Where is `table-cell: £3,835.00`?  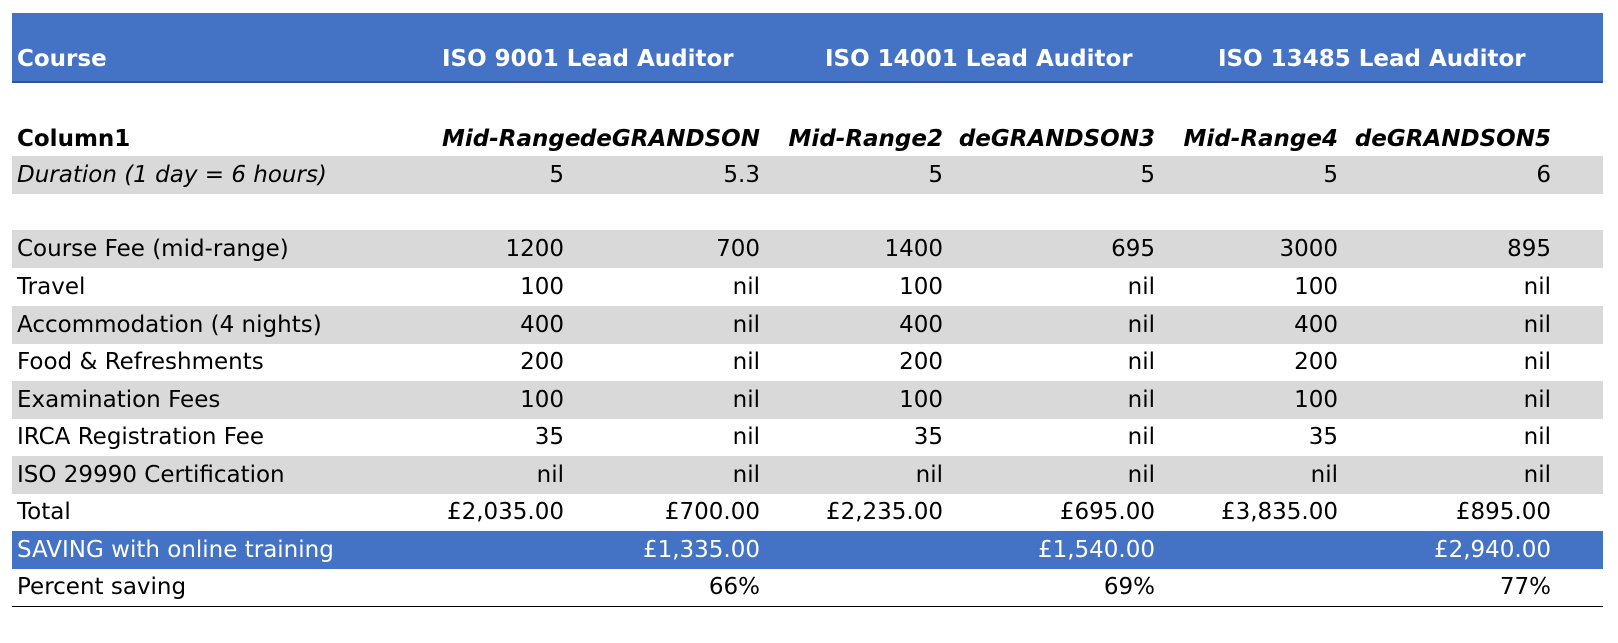
table-cell: £3,835.00 is located at coordinates (1279, 512).